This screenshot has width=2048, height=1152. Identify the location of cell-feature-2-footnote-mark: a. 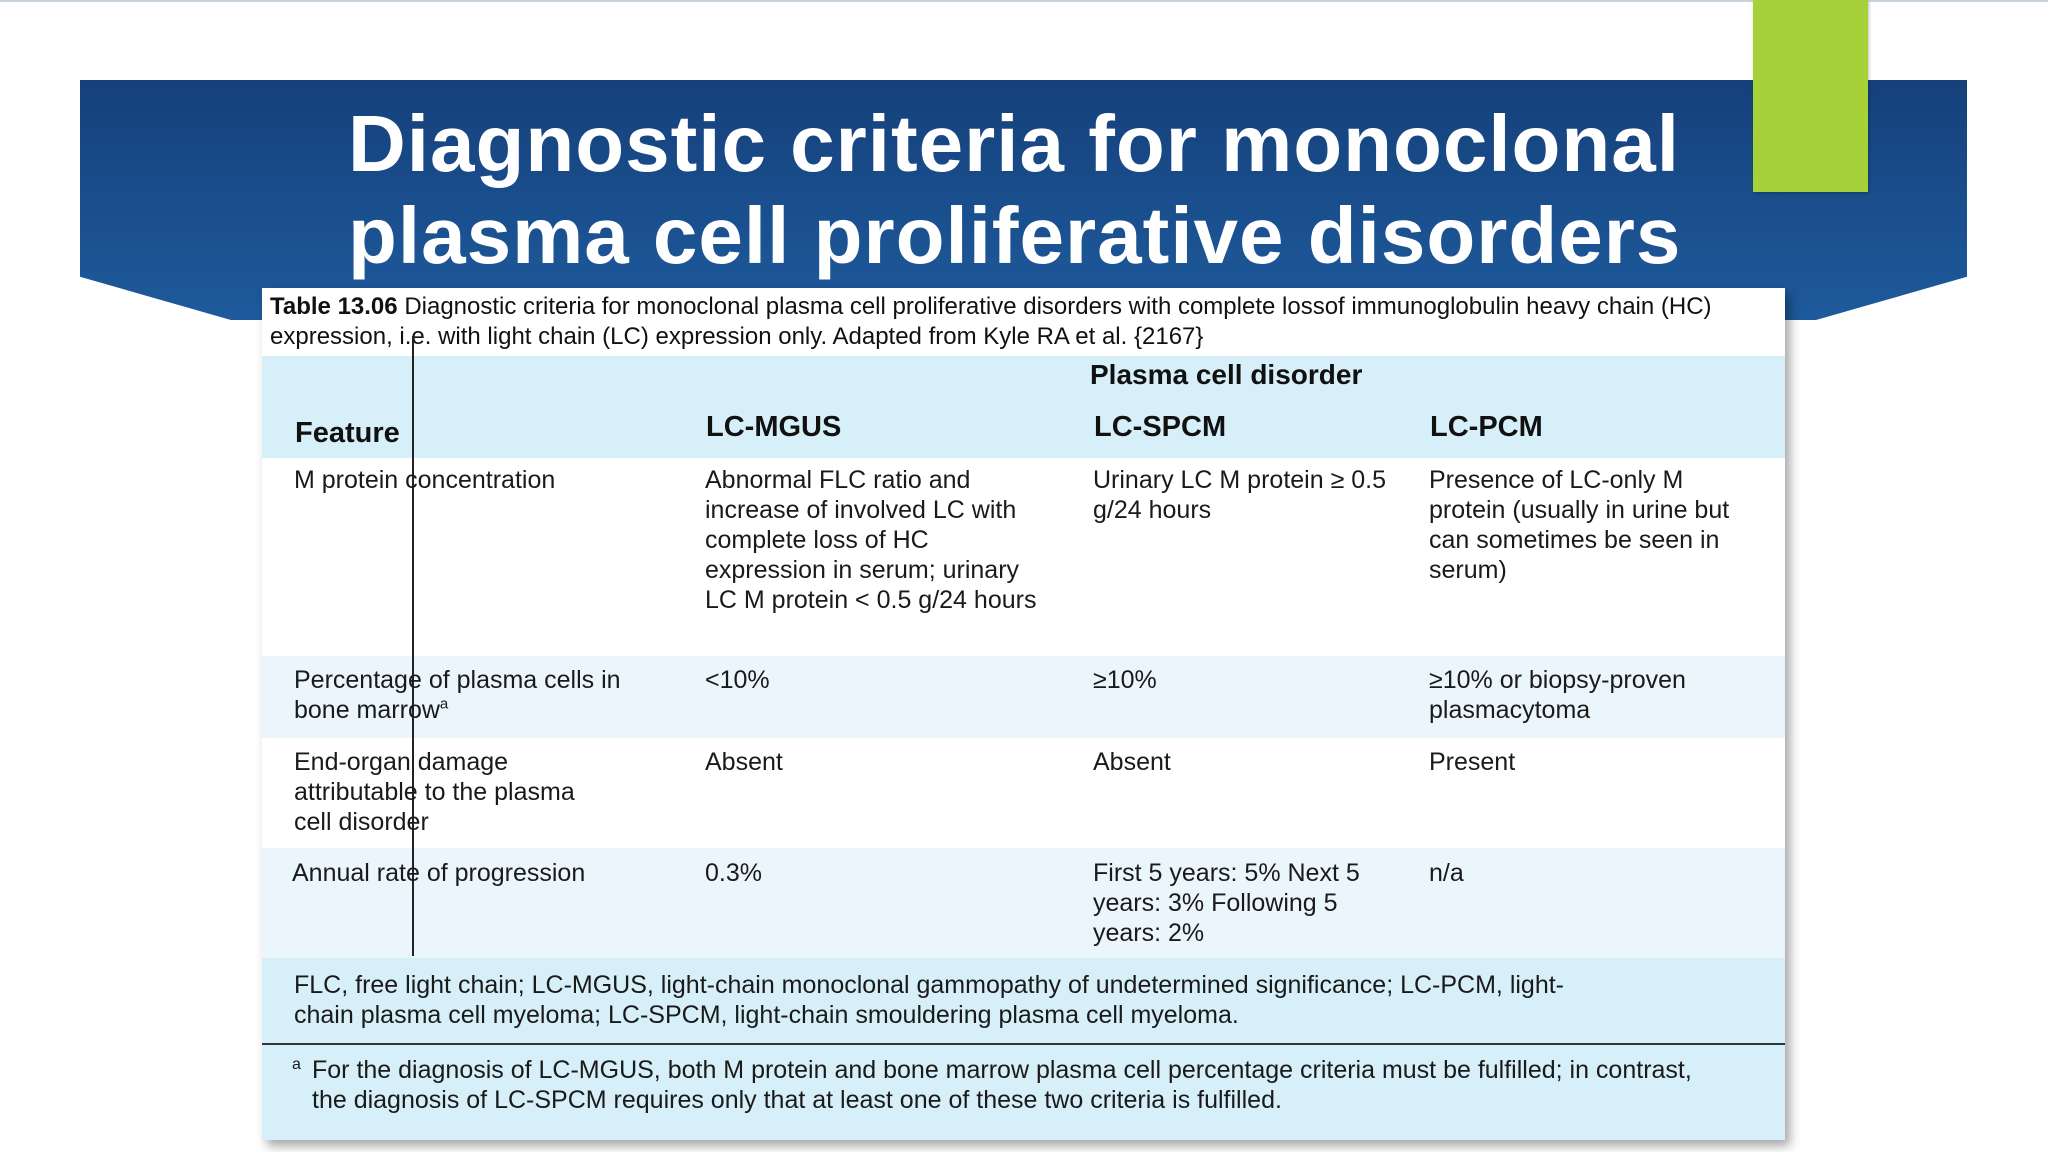
(444, 704).